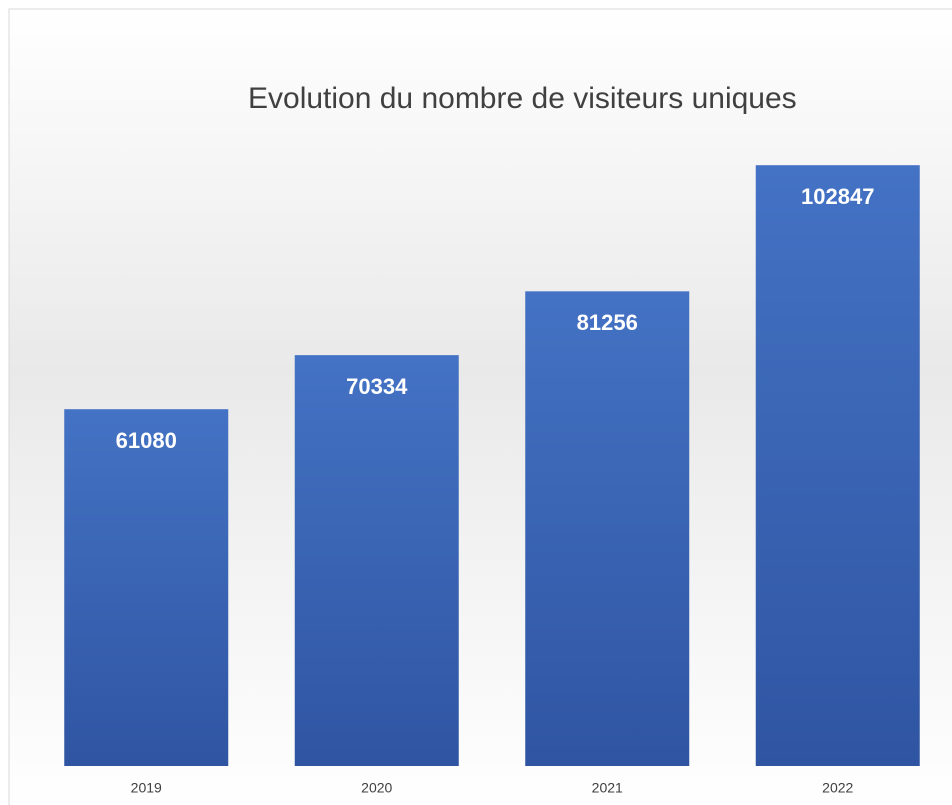  What do you see at coordinates (146, 440) in the screenshot?
I see `data-label: 61080` at bounding box center [146, 440].